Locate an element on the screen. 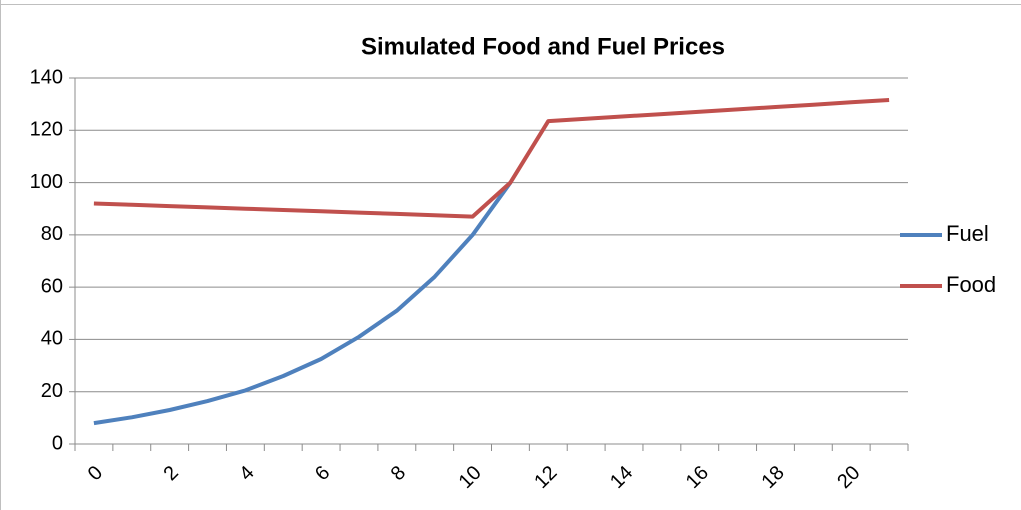 This screenshot has height=510, width=1021. x-tick-label: 4 is located at coordinates (246, 473).